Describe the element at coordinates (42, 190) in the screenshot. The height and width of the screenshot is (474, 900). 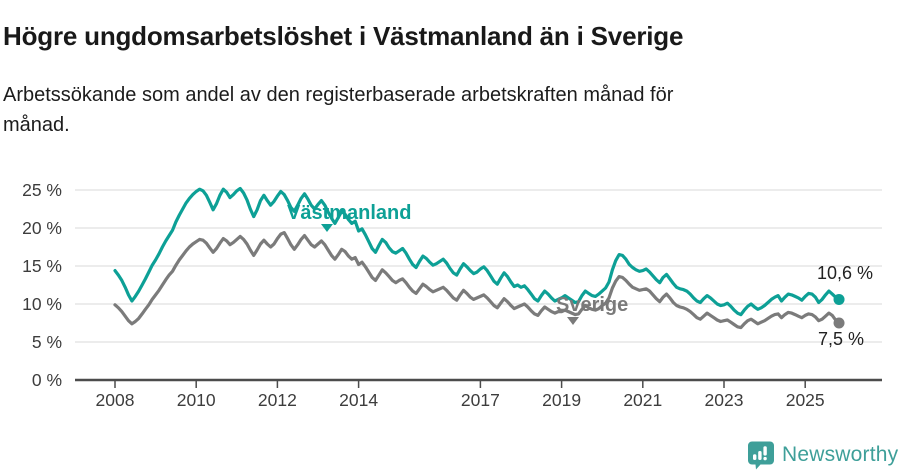
I see `y-tick-label: 25 %` at that location.